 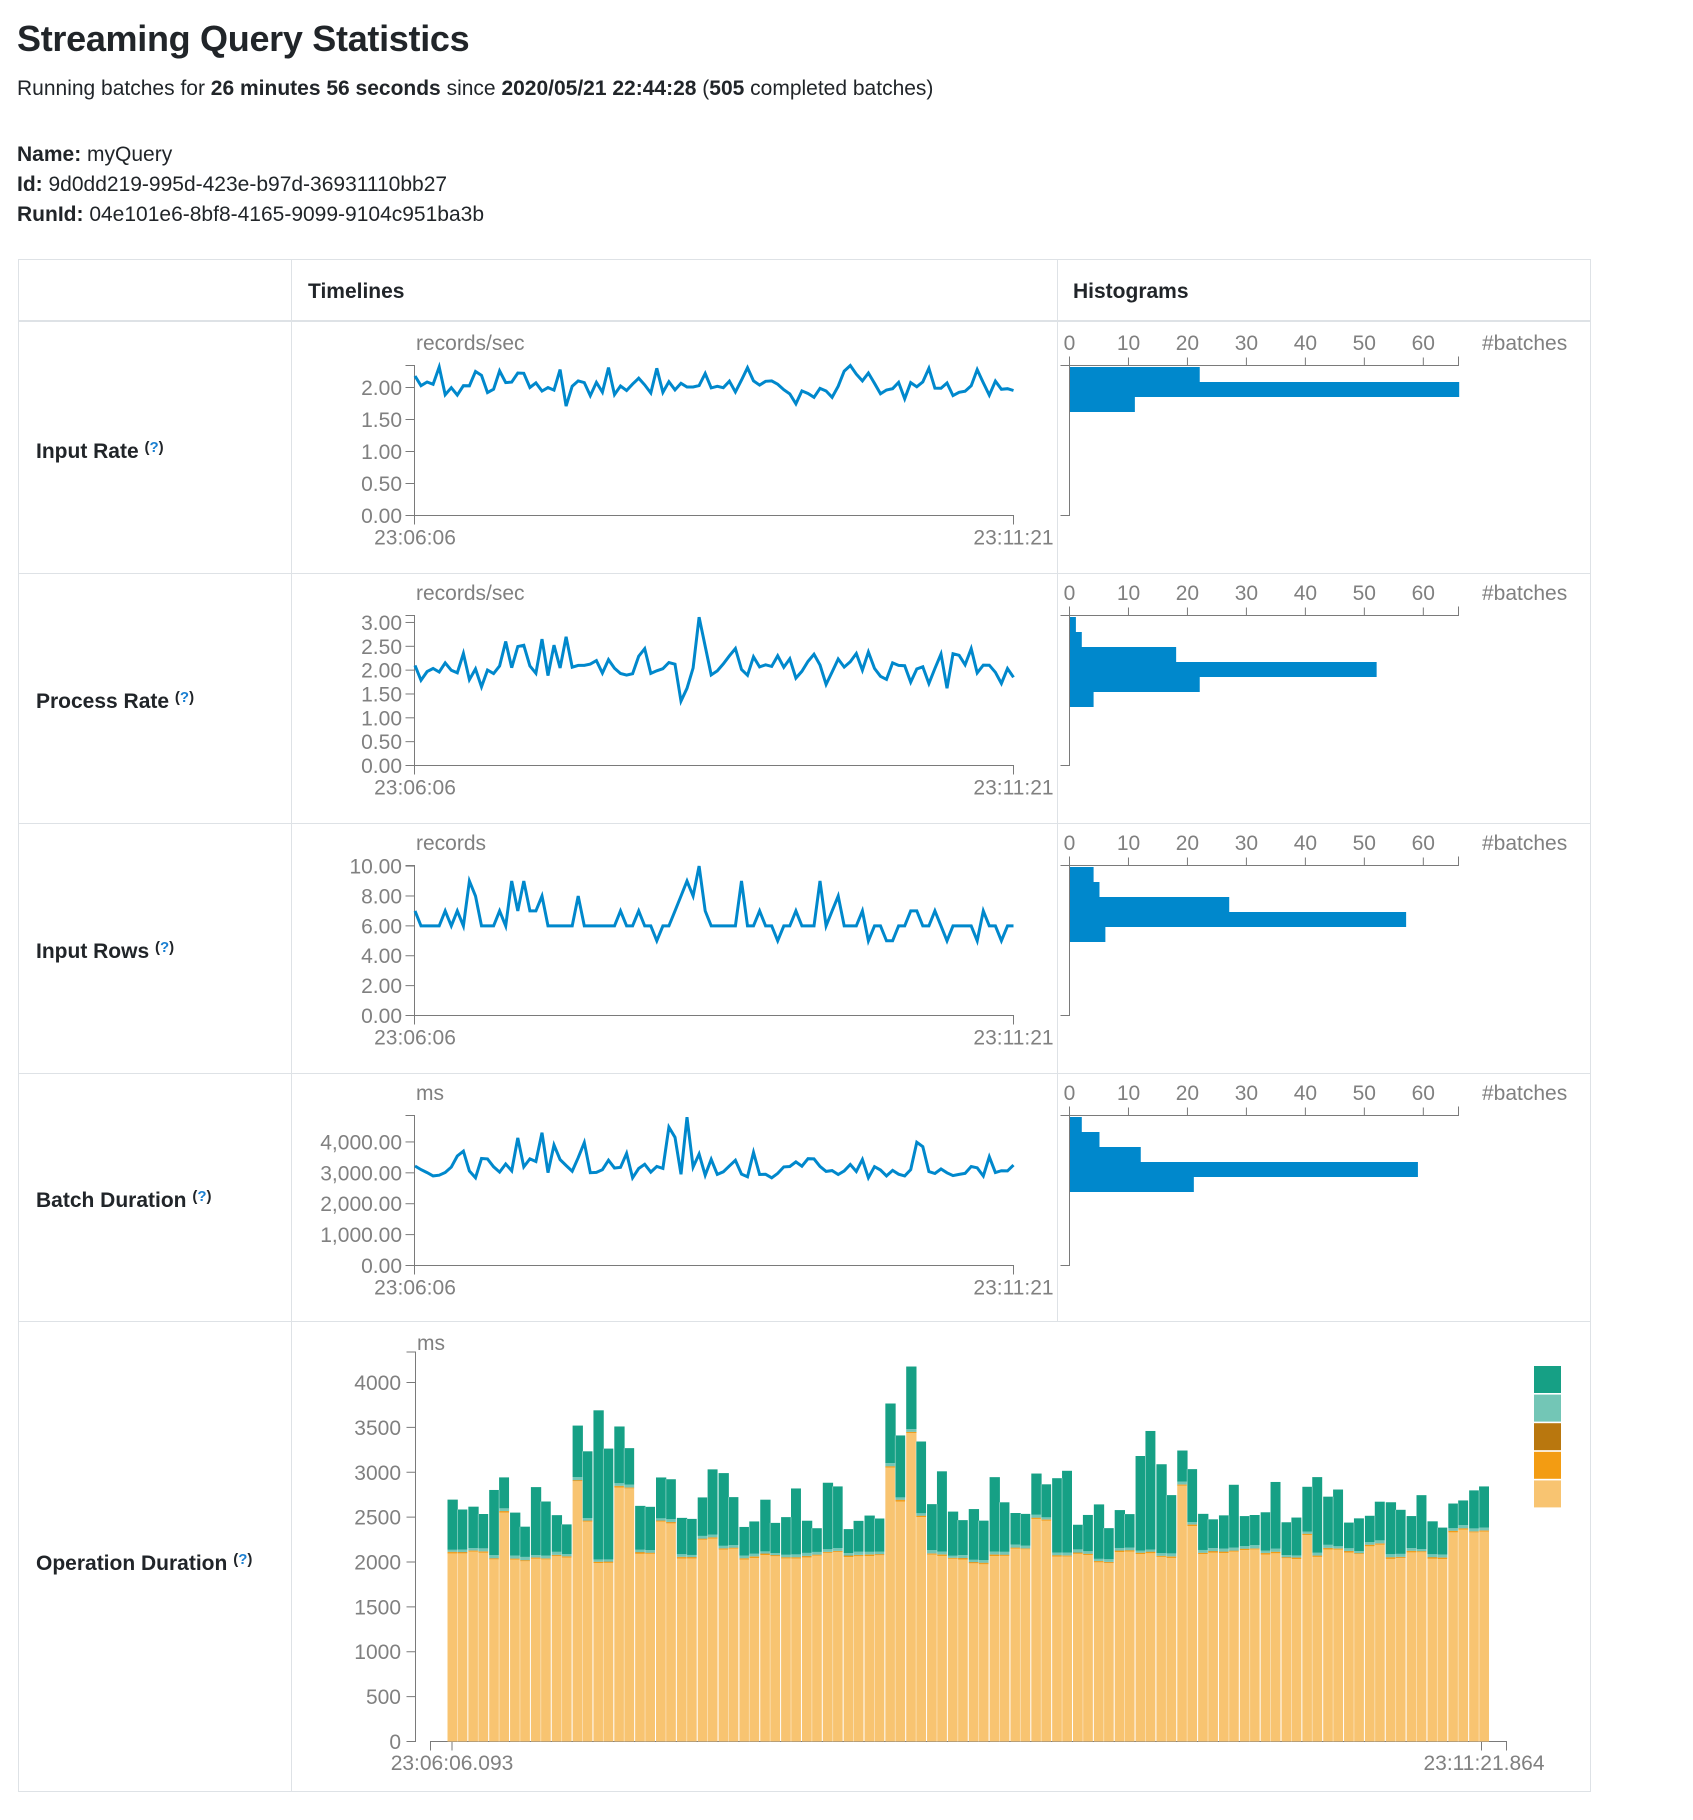 What do you see at coordinates (377, 1428) in the screenshot?
I see `svg-text: 3500` at bounding box center [377, 1428].